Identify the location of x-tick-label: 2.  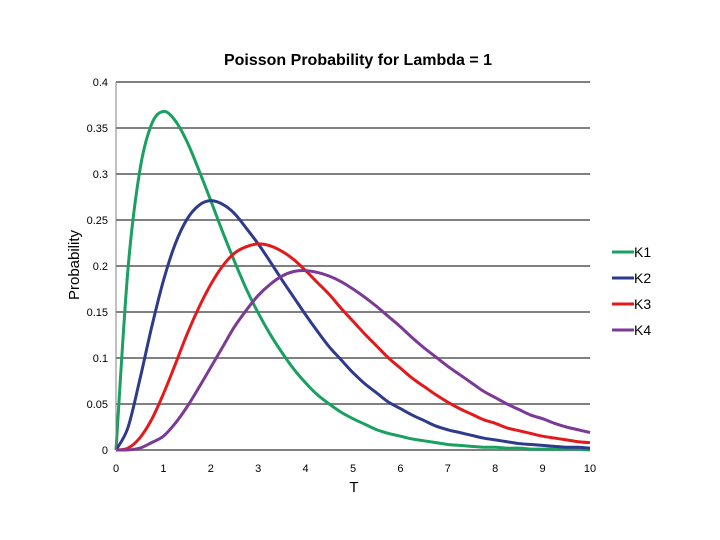
(211, 469).